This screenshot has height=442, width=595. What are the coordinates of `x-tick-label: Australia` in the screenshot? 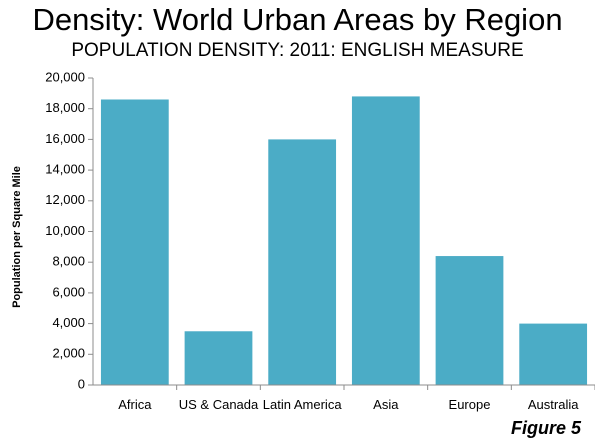 It's located at (553, 404).